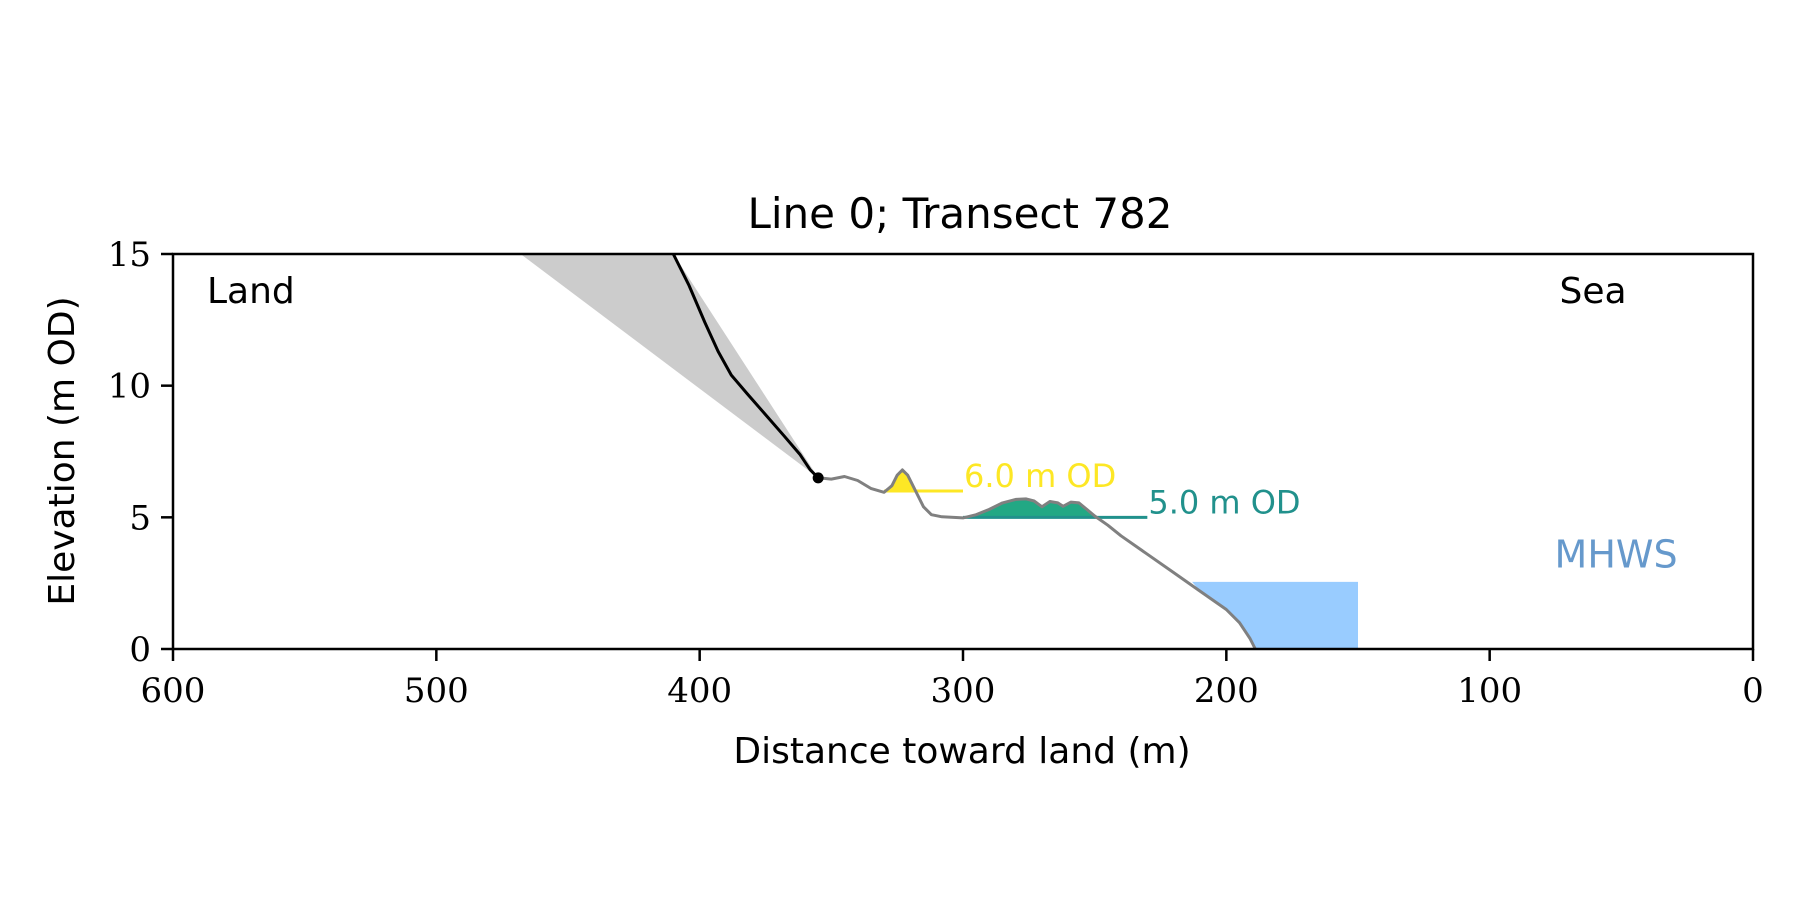 The width and height of the screenshot is (1800, 900). Describe the element at coordinates (1489, 691) in the screenshot. I see `x-tick-label: 100` at that location.